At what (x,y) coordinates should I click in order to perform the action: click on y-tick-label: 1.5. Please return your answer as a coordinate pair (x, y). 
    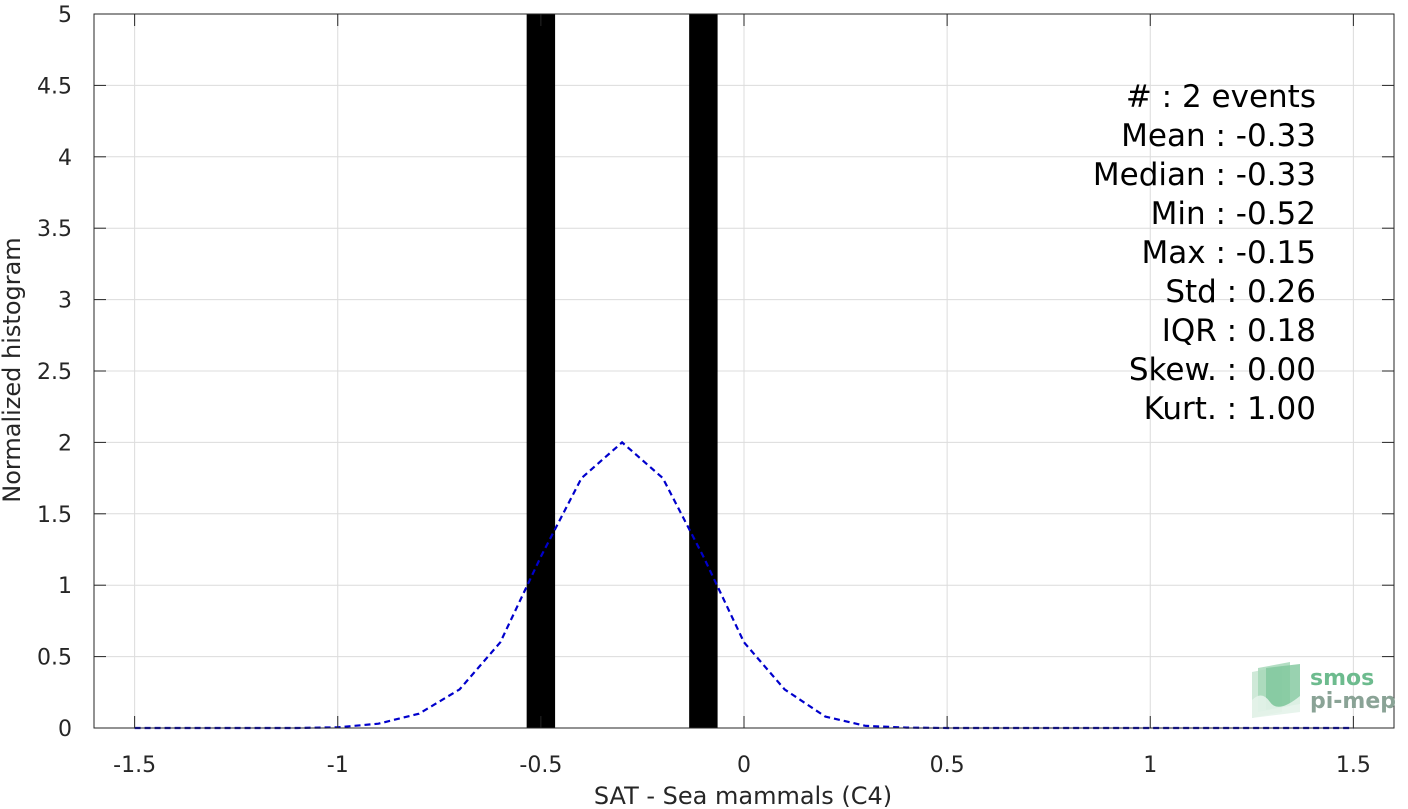
    Looking at the image, I should click on (54, 515).